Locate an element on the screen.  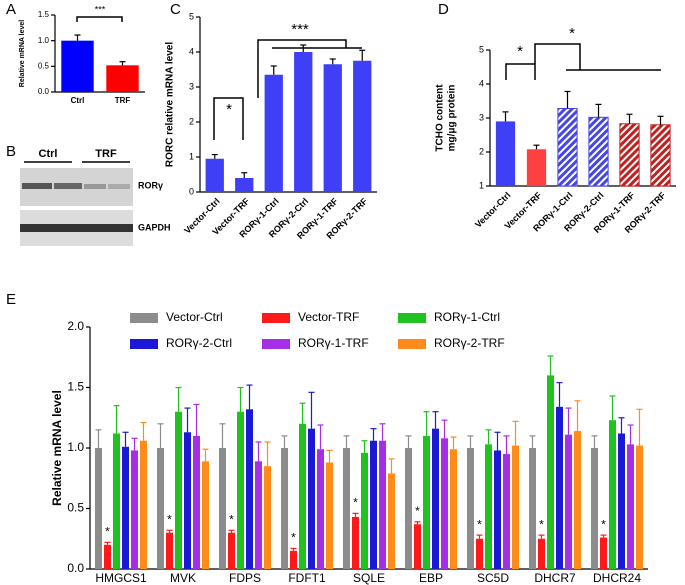
significance-label: *** is located at coordinates (300, 29).